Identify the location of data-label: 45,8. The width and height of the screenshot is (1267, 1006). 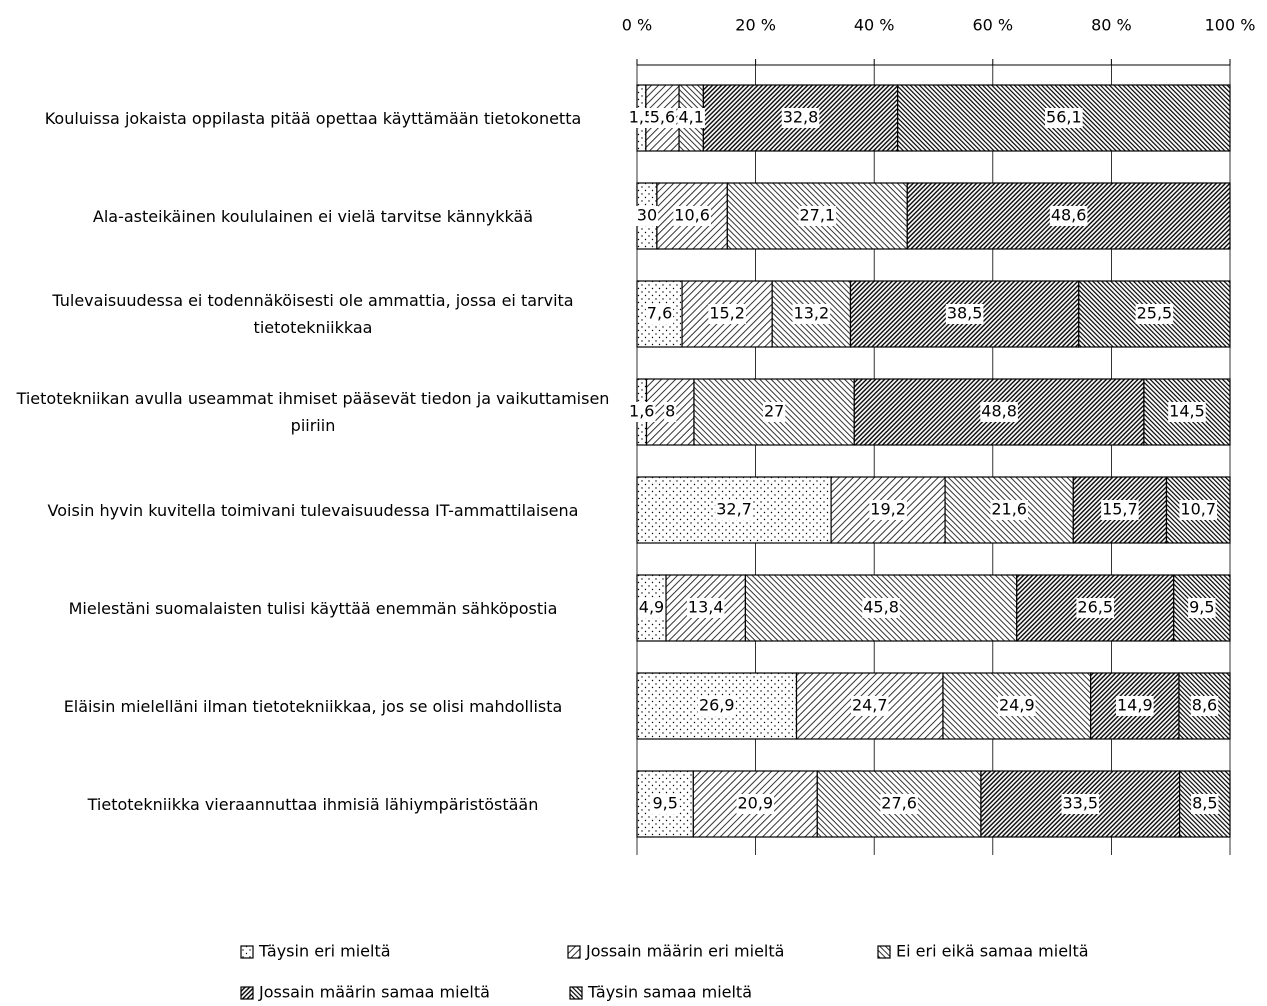
(881, 607).